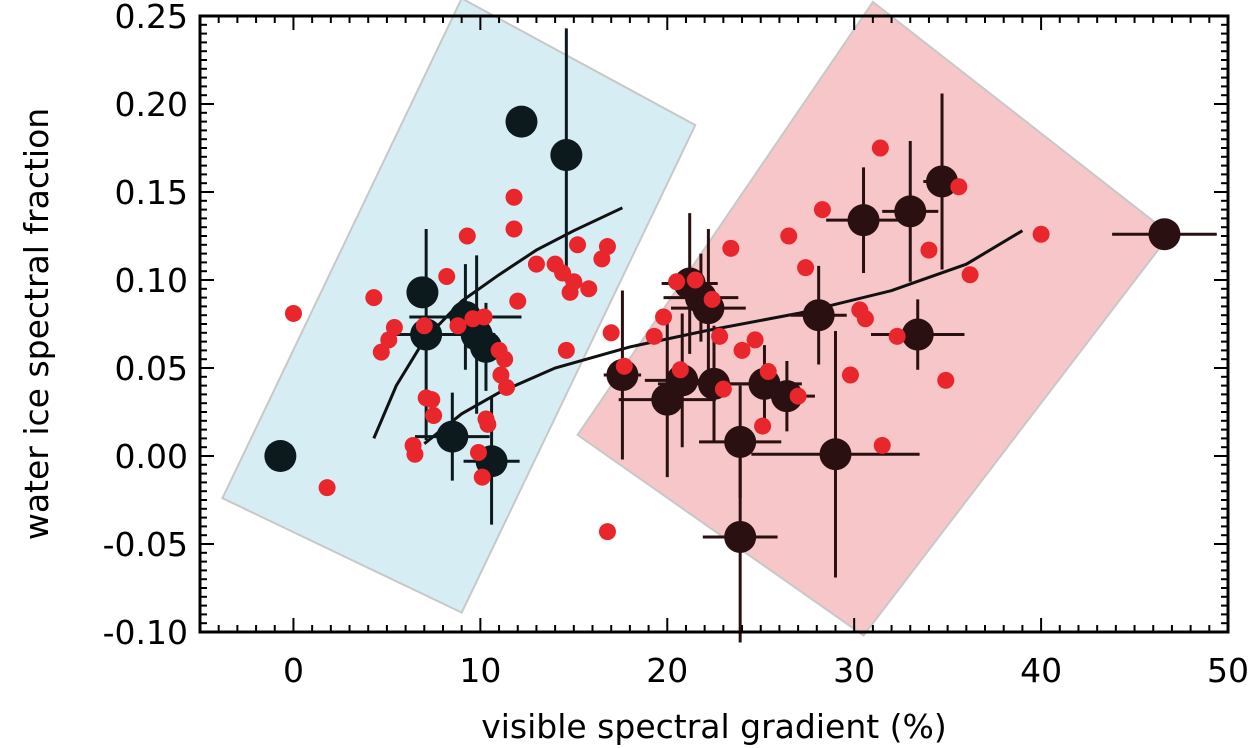 The width and height of the screenshot is (1258, 748). I want to click on x-axis-title: visible spectral gradient (%), so click(714, 726).